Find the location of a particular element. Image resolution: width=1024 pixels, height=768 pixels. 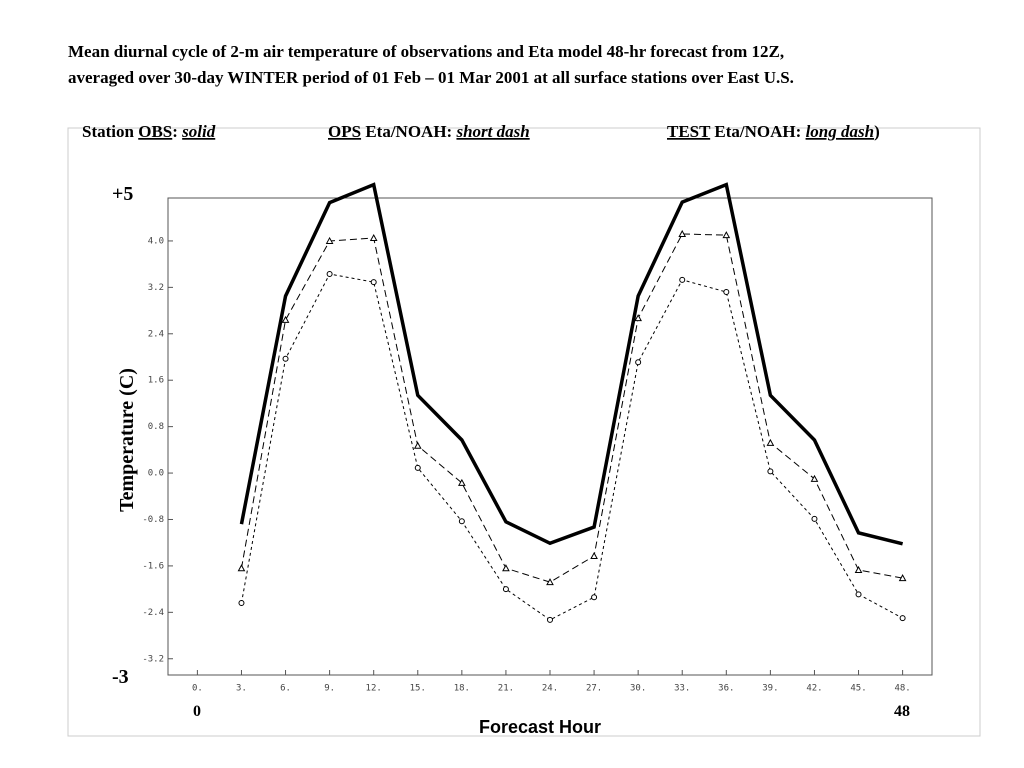

y-tick-label: -1.6 is located at coordinates (153, 566).